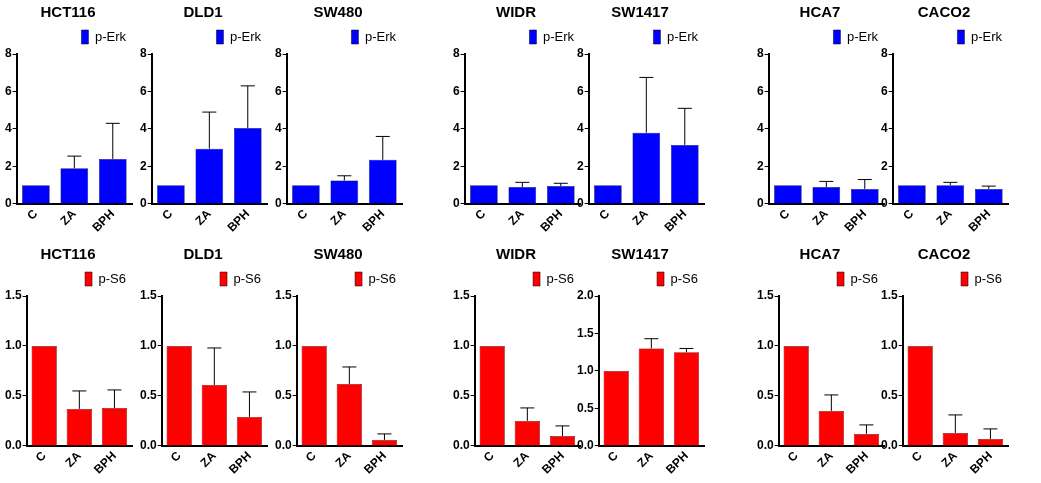  What do you see at coordinates (516, 12) in the screenshot?
I see `chart-title: WIDR` at bounding box center [516, 12].